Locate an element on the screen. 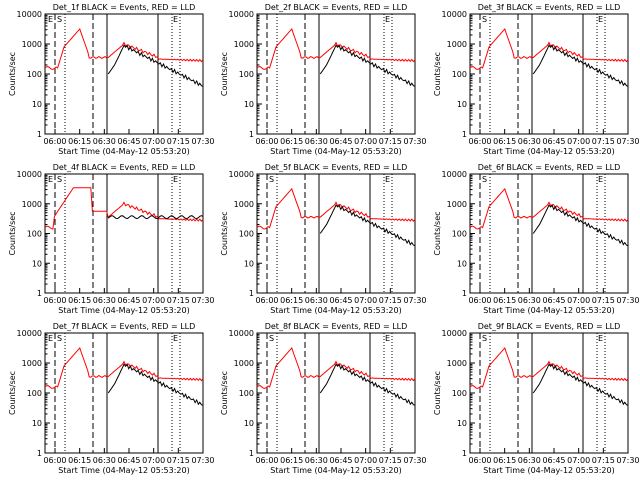 The image size is (640, 480). chart-title: Det_9f BLACK = Events, RED = LLD is located at coordinates (549, 326).